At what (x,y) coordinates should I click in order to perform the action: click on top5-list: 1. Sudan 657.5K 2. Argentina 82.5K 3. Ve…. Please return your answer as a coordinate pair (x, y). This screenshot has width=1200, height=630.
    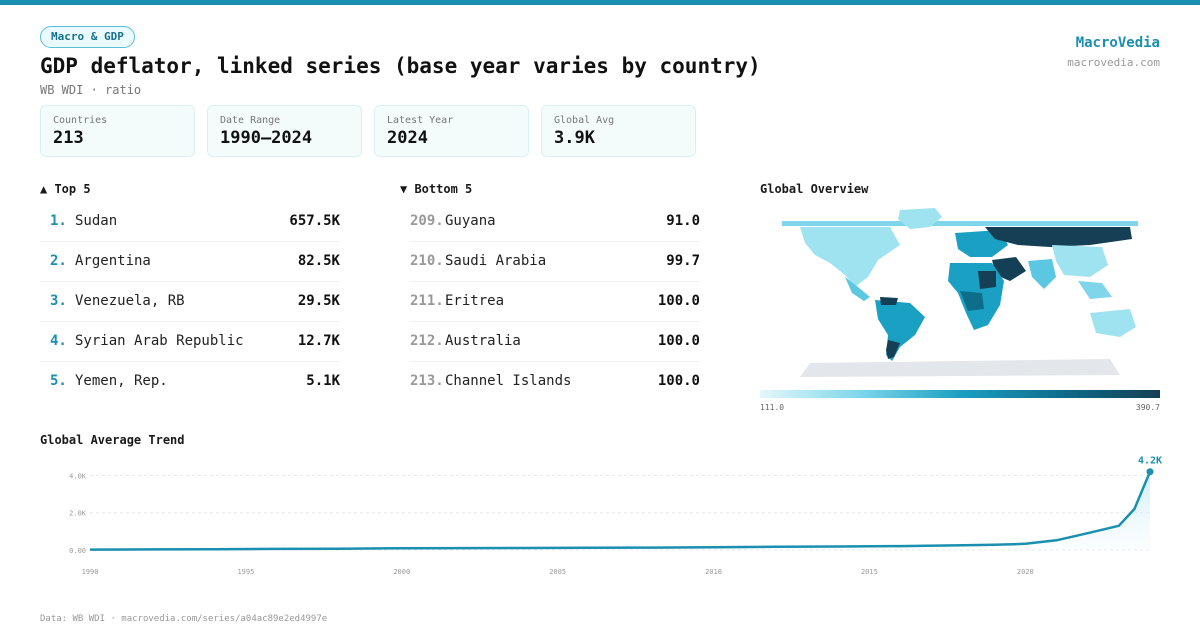
    Looking at the image, I should click on (190, 302).